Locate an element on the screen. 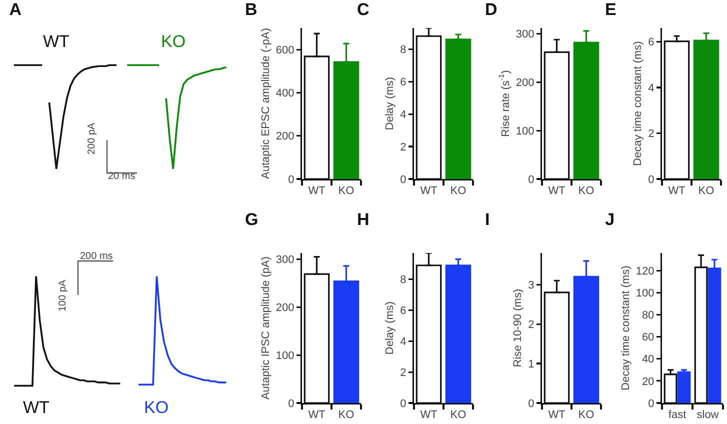 This screenshot has width=727, height=424. y-tick-label: 40 is located at coordinates (648, 360).